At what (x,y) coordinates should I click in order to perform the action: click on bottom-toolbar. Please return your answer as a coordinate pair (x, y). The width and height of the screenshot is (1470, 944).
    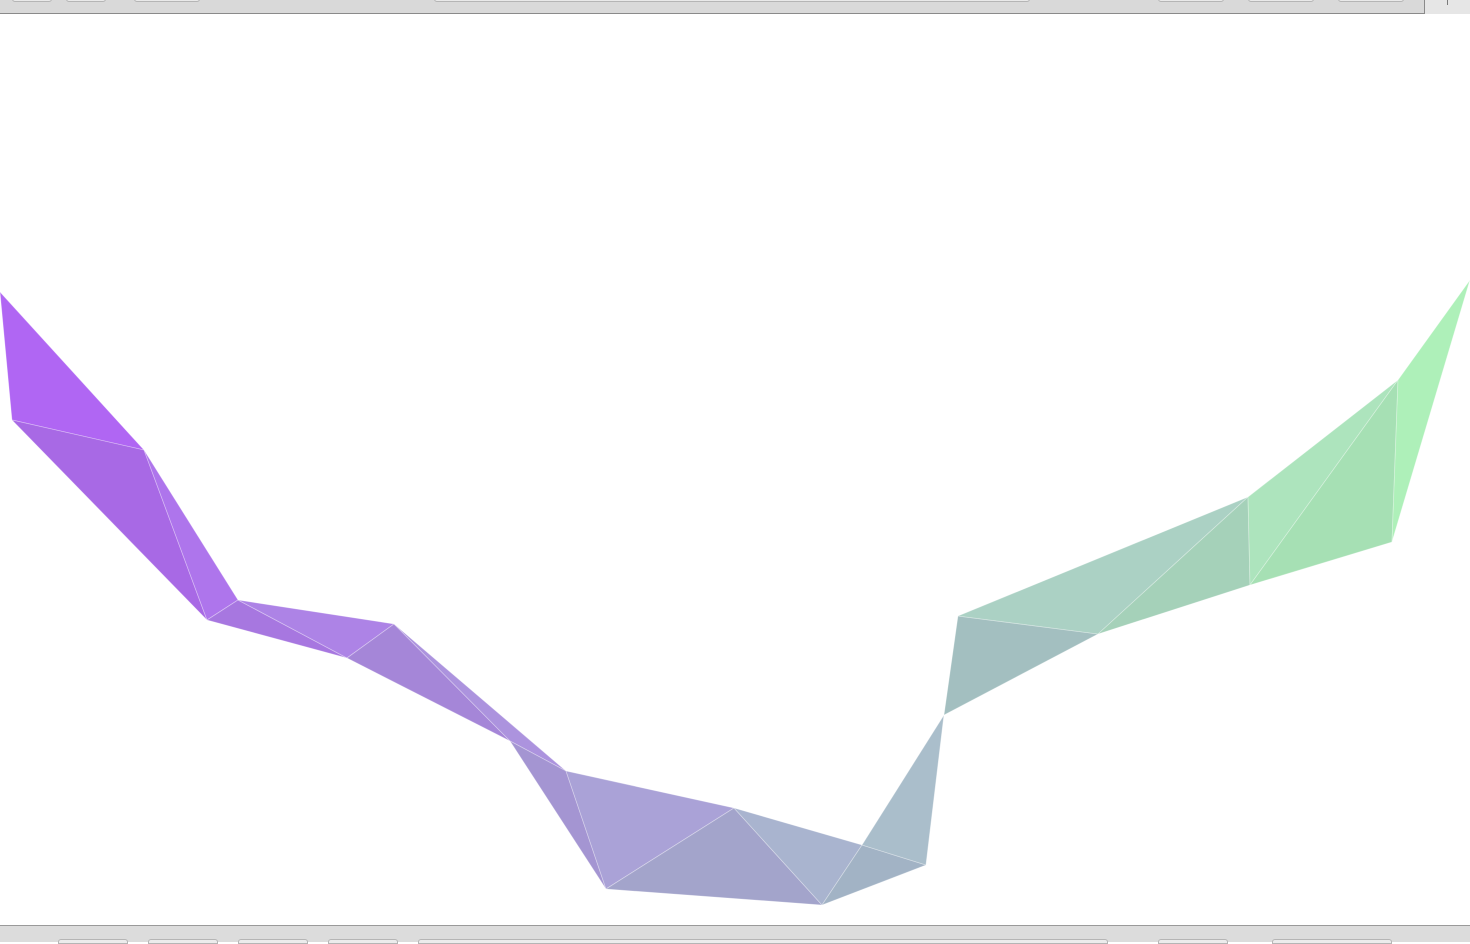
    Looking at the image, I should click on (735, 934).